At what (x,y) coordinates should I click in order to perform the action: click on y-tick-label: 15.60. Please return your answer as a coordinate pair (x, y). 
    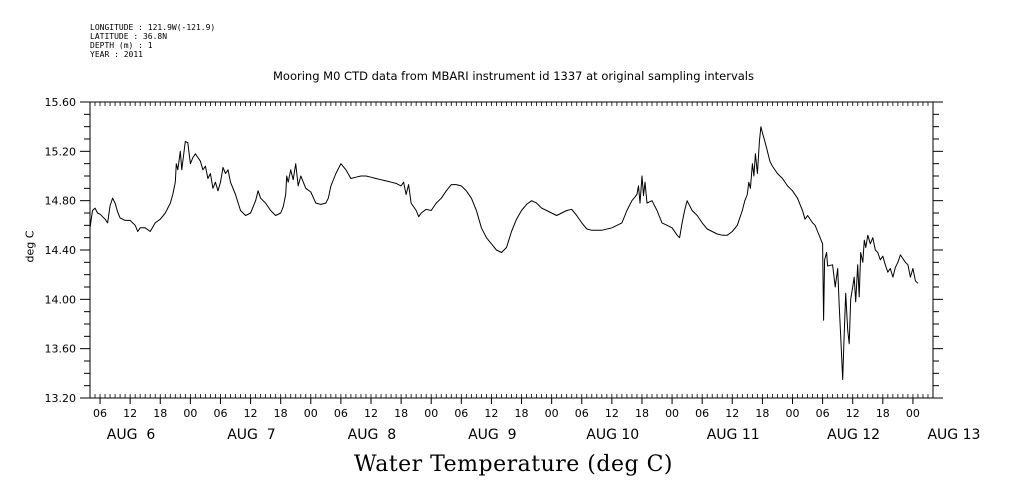
    Looking at the image, I should click on (61, 102).